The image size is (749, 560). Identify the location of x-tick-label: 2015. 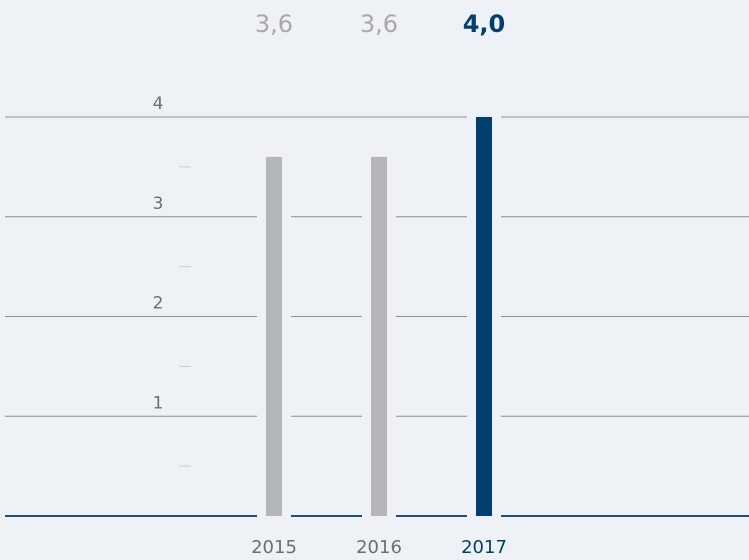
(274, 547).